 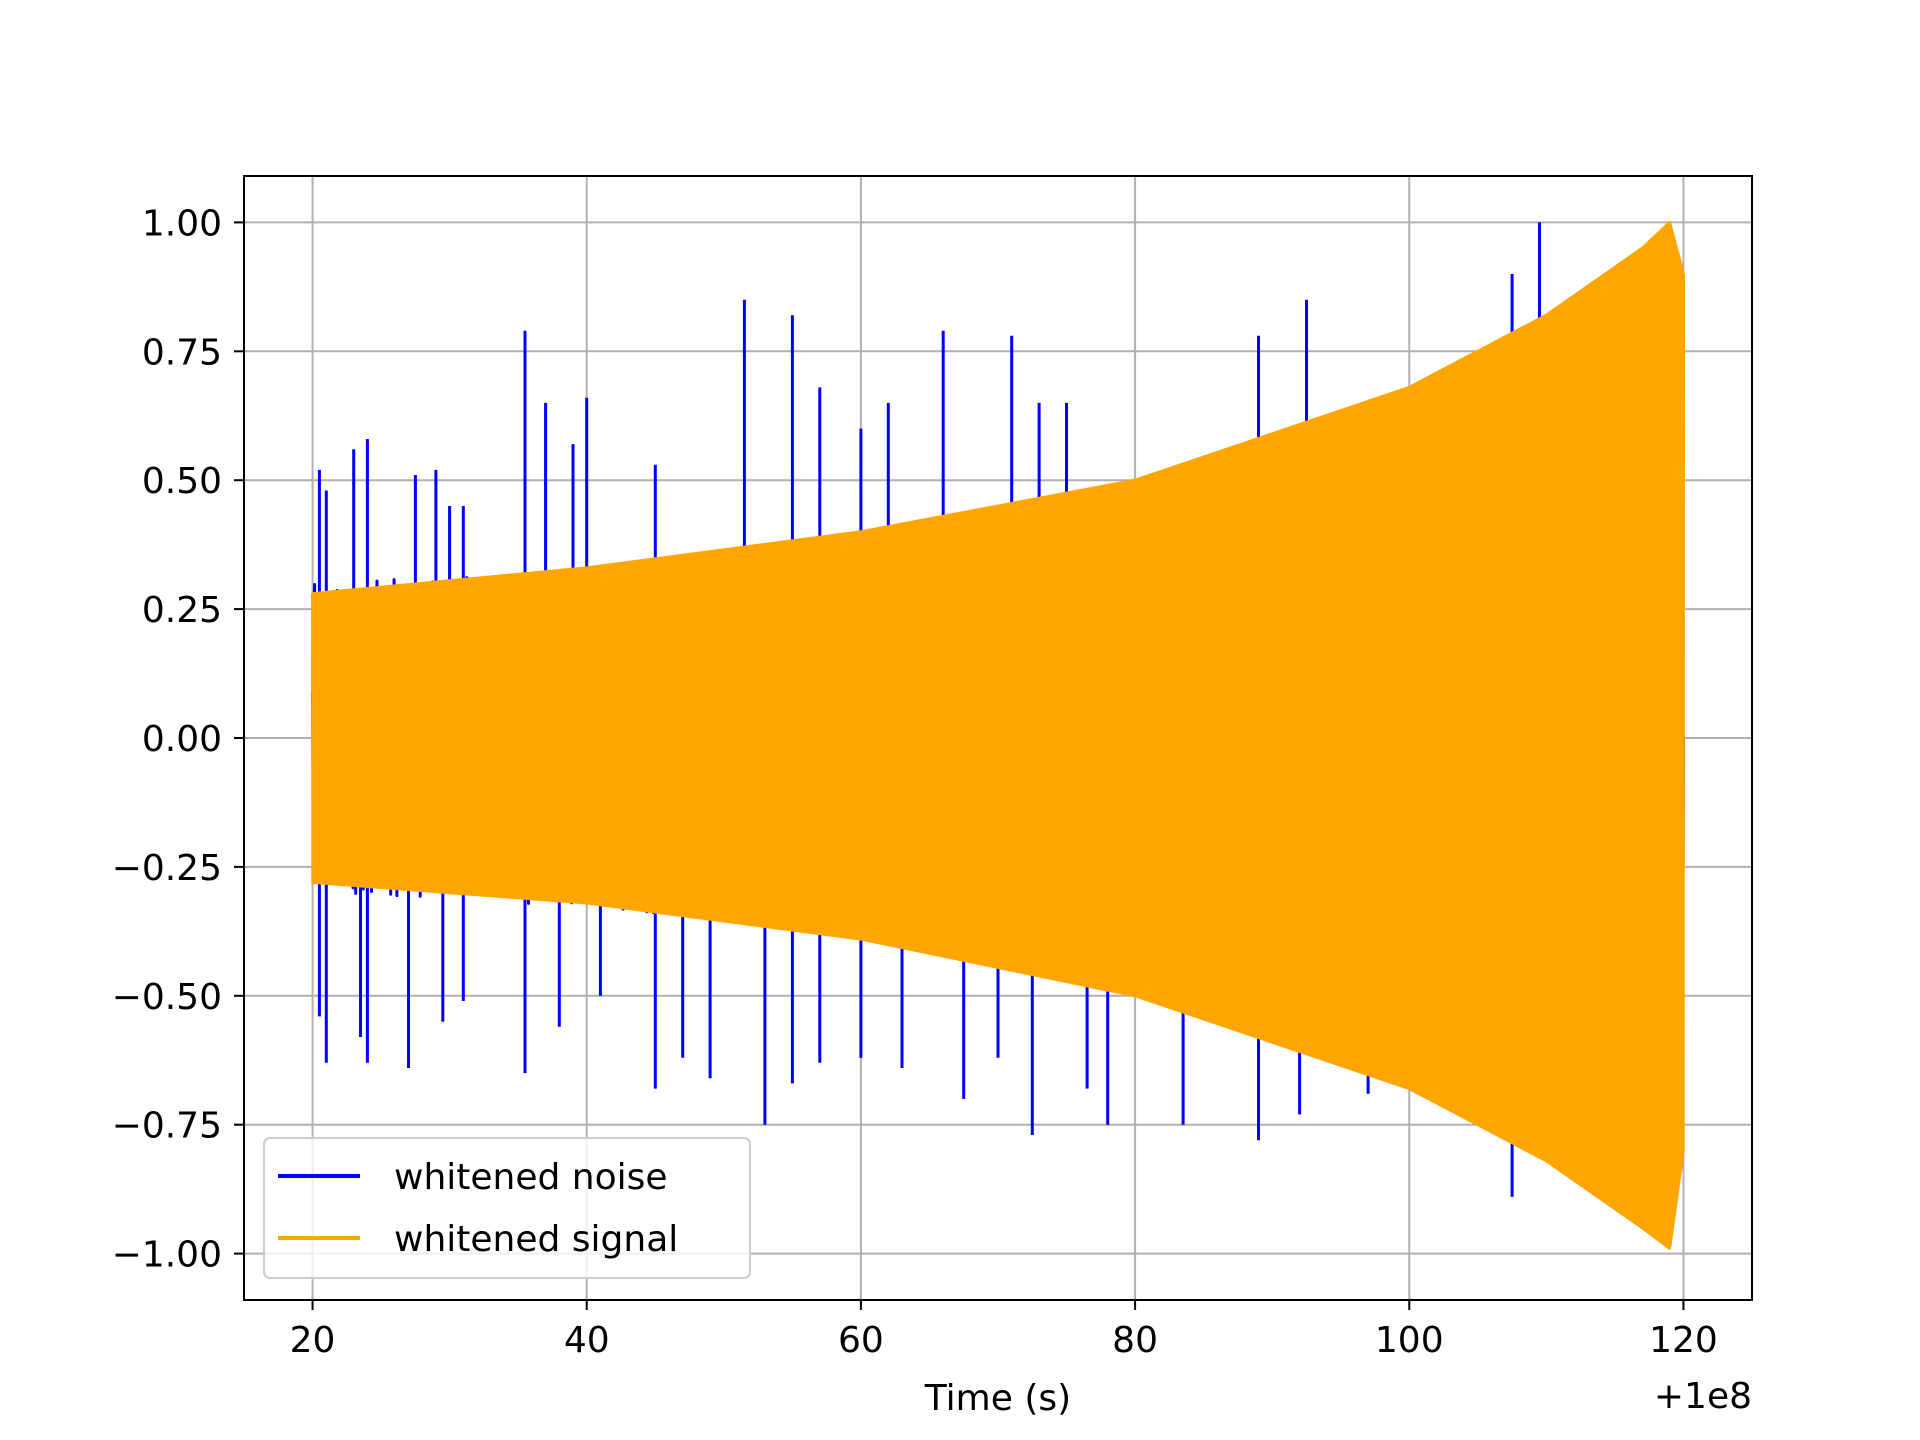 I want to click on y-tick-label: −0.75, so click(x=167, y=1126).